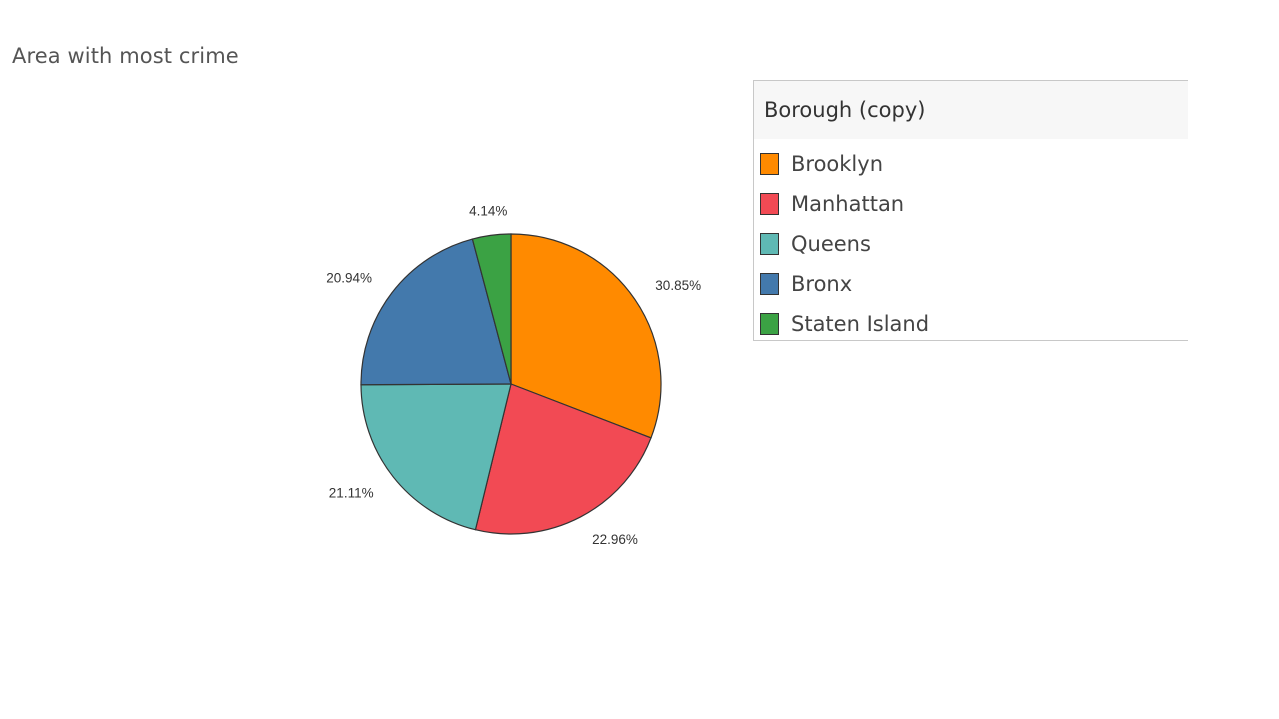 Image resolution: width=1279 pixels, height=719 pixels. Describe the element at coordinates (563, 459) in the screenshot. I see `pie-slice-manhattan` at that location.